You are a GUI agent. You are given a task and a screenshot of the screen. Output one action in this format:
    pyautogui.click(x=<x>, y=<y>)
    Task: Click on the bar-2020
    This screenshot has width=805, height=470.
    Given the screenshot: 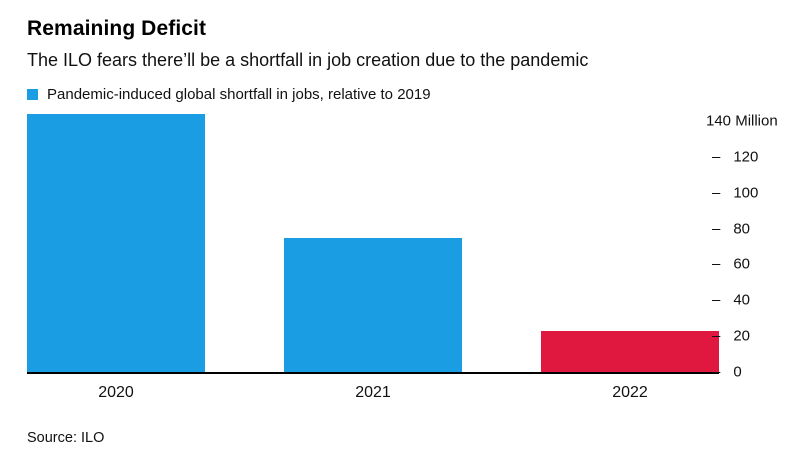 What is the action you would take?
    pyautogui.click(x=116, y=242)
    